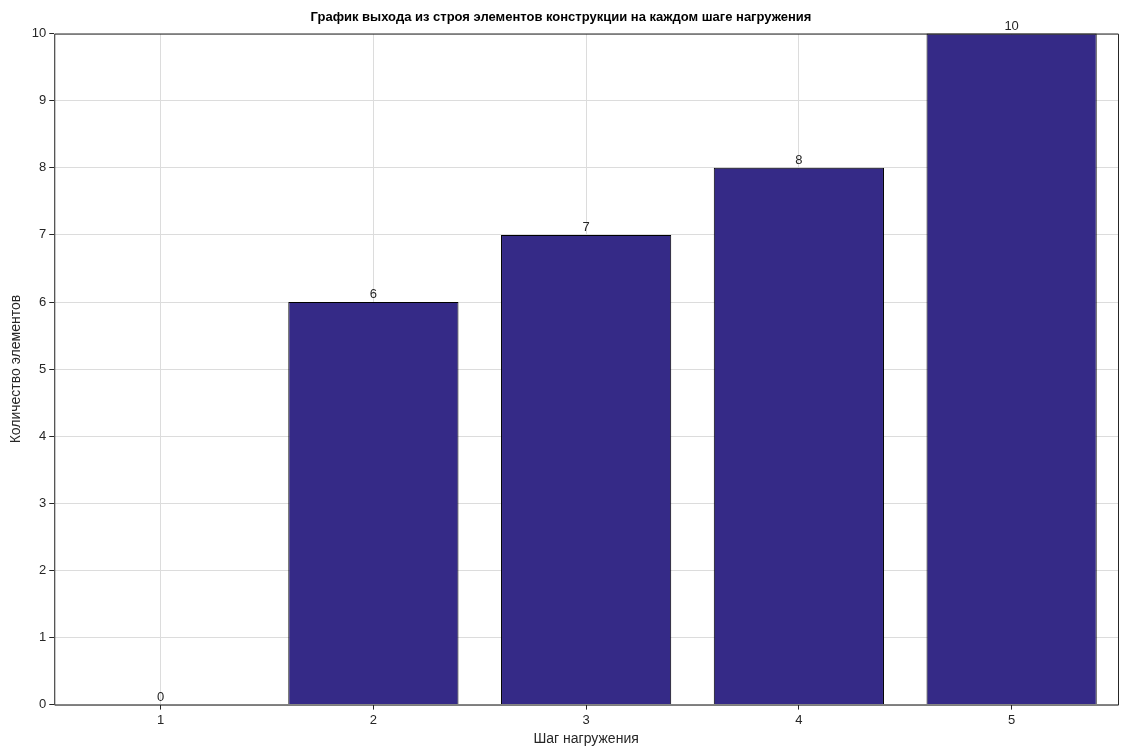 The image size is (1121, 748). What do you see at coordinates (799, 159) in the screenshot?
I see `data-label: 8` at bounding box center [799, 159].